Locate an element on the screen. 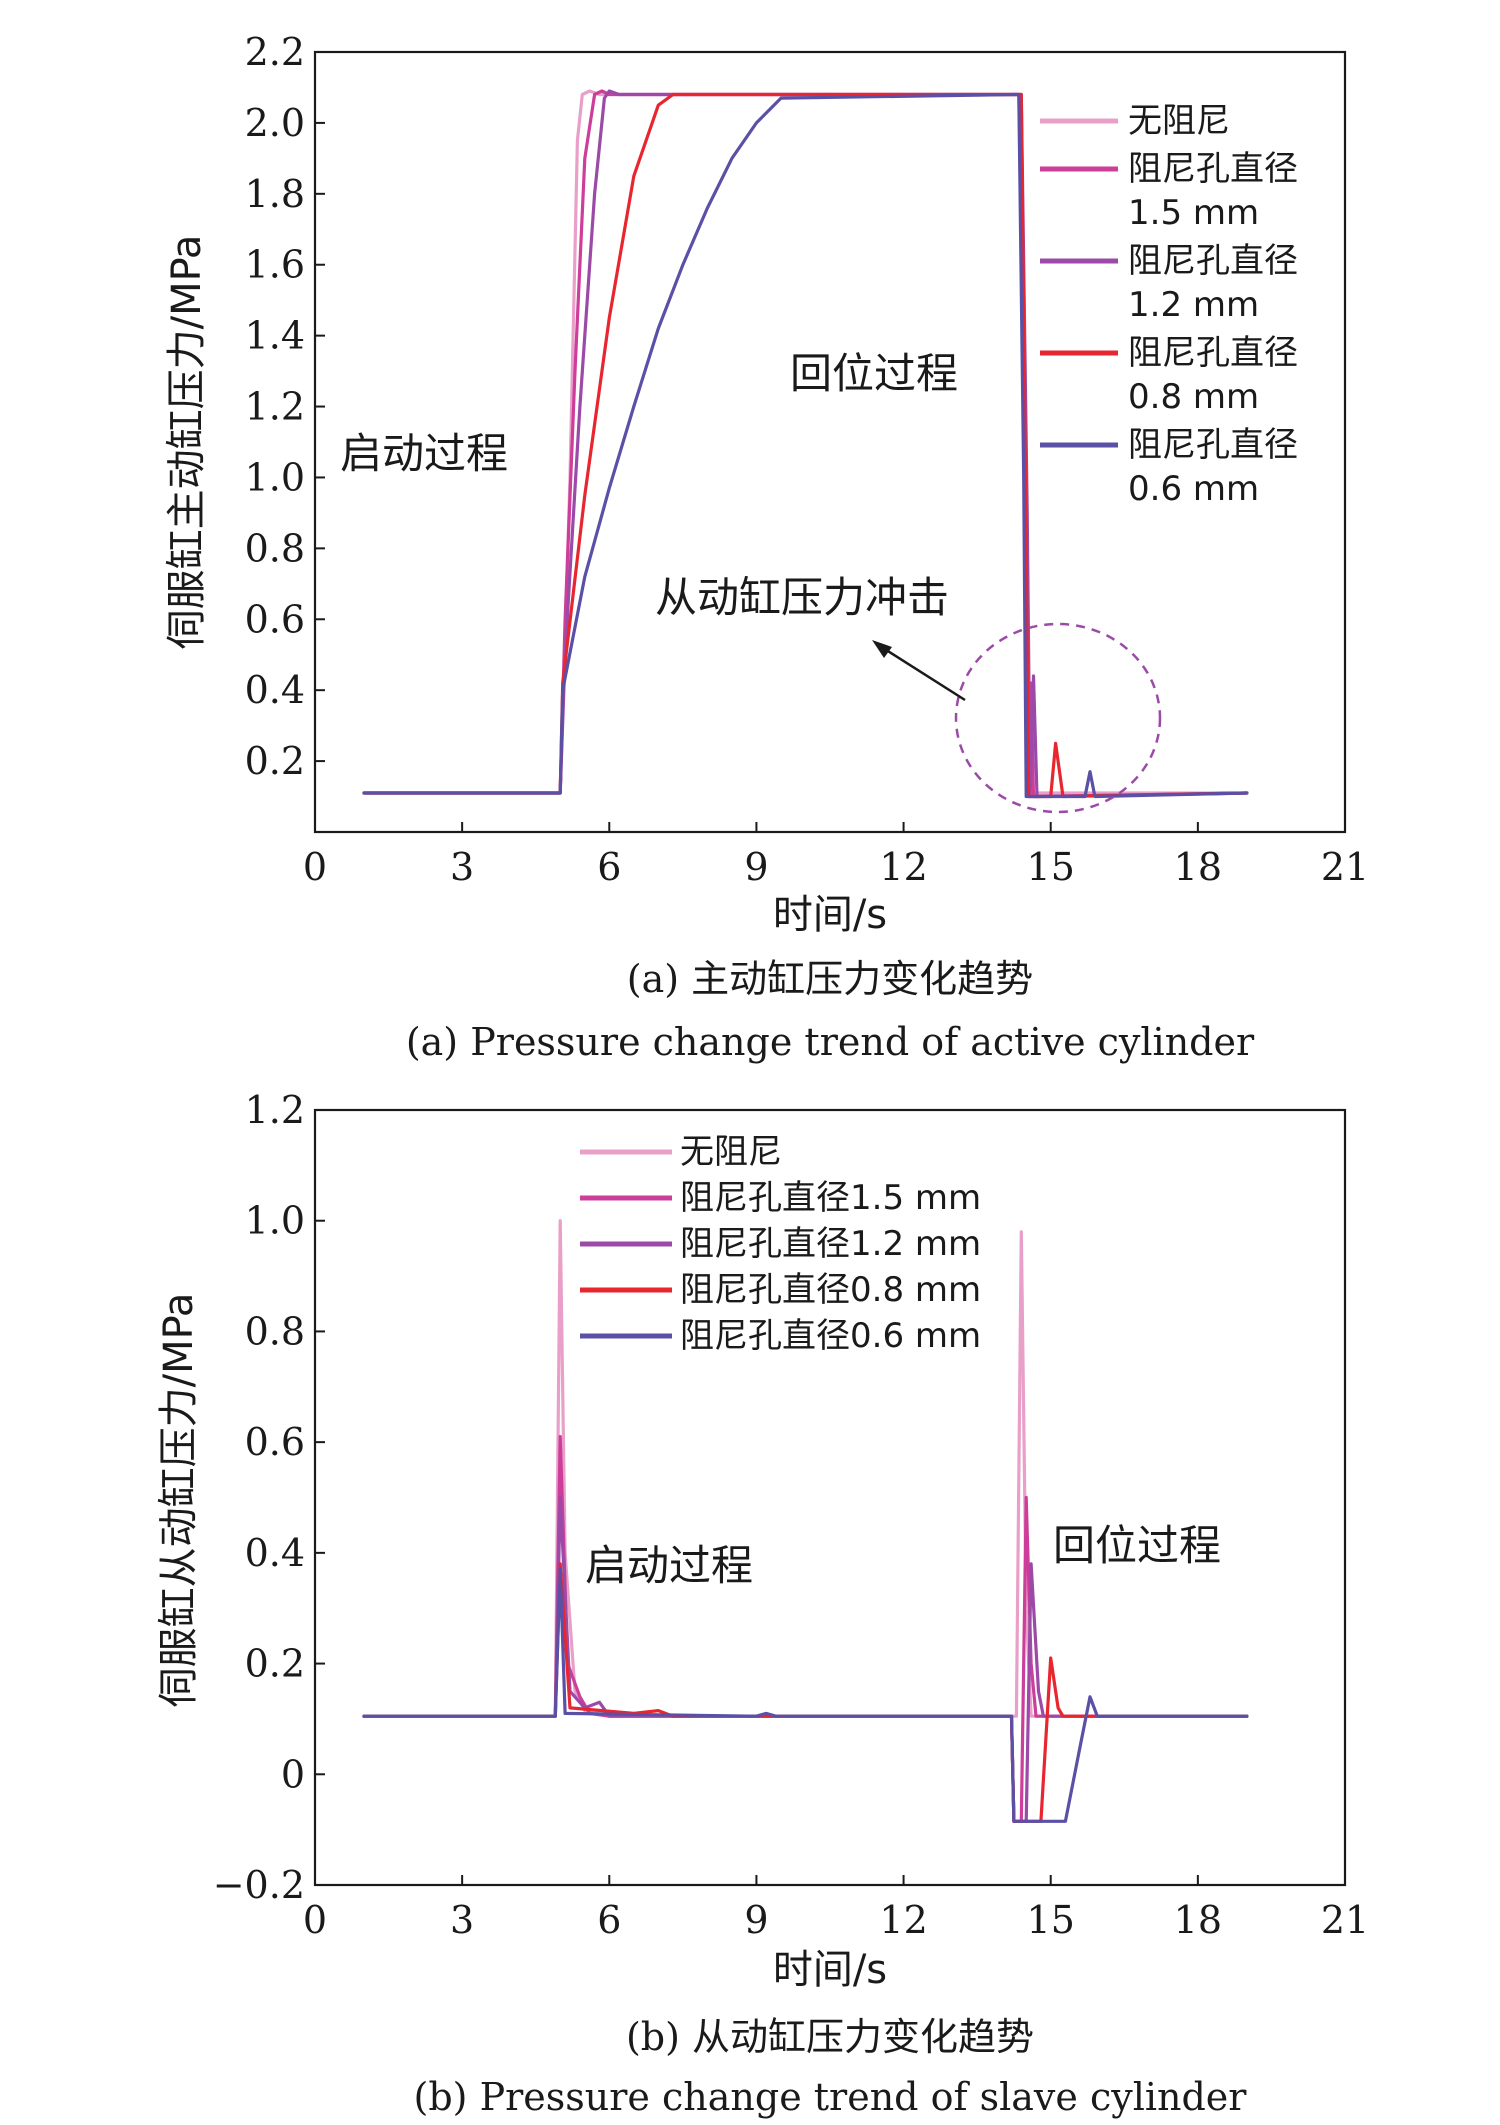  legend-label-3: 阻尼孔直径 is located at coordinates (1213, 261).